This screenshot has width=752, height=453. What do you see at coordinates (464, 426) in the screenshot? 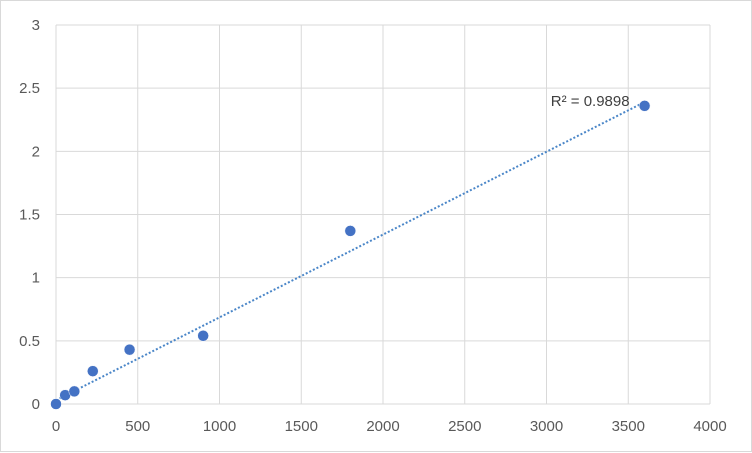
I see `x-tick-label: 2500` at bounding box center [464, 426].